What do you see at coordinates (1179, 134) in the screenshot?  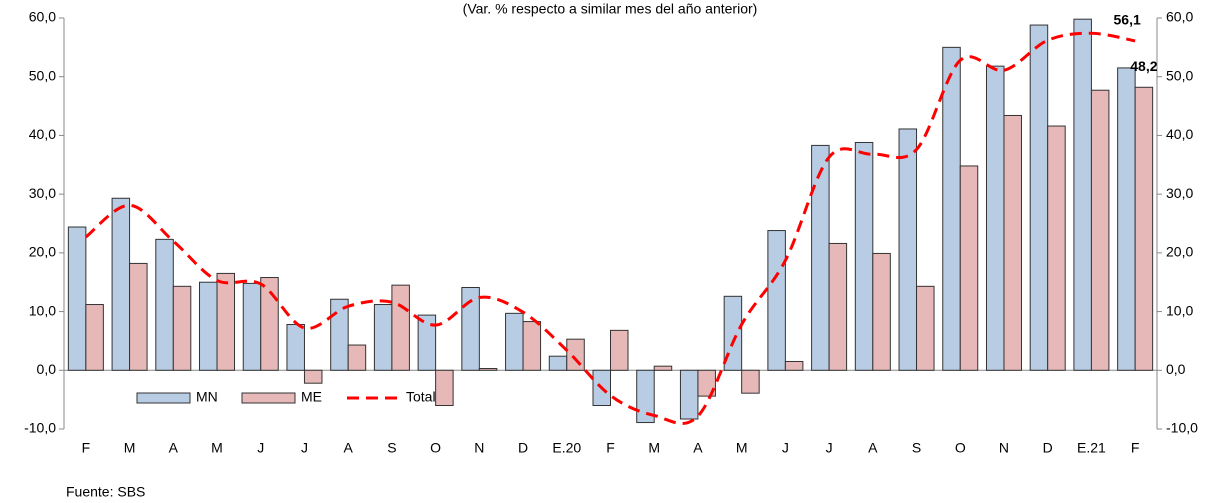 I see `y2-tick-label: 40,0` at bounding box center [1179, 134].